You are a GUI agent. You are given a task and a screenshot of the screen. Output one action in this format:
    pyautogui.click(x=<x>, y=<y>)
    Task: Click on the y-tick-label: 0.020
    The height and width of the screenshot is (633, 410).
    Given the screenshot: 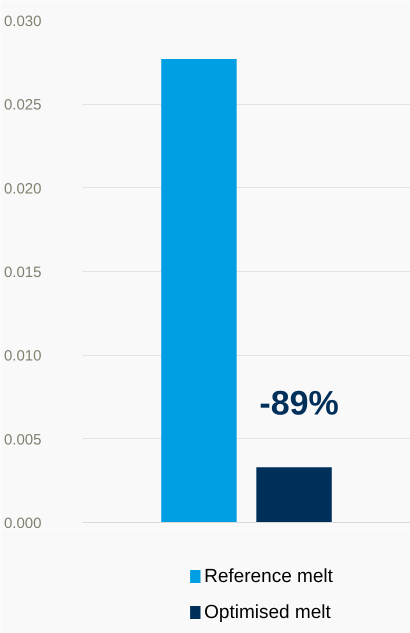 What is the action you would take?
    pyautogui.click(x=23, y=189)
    